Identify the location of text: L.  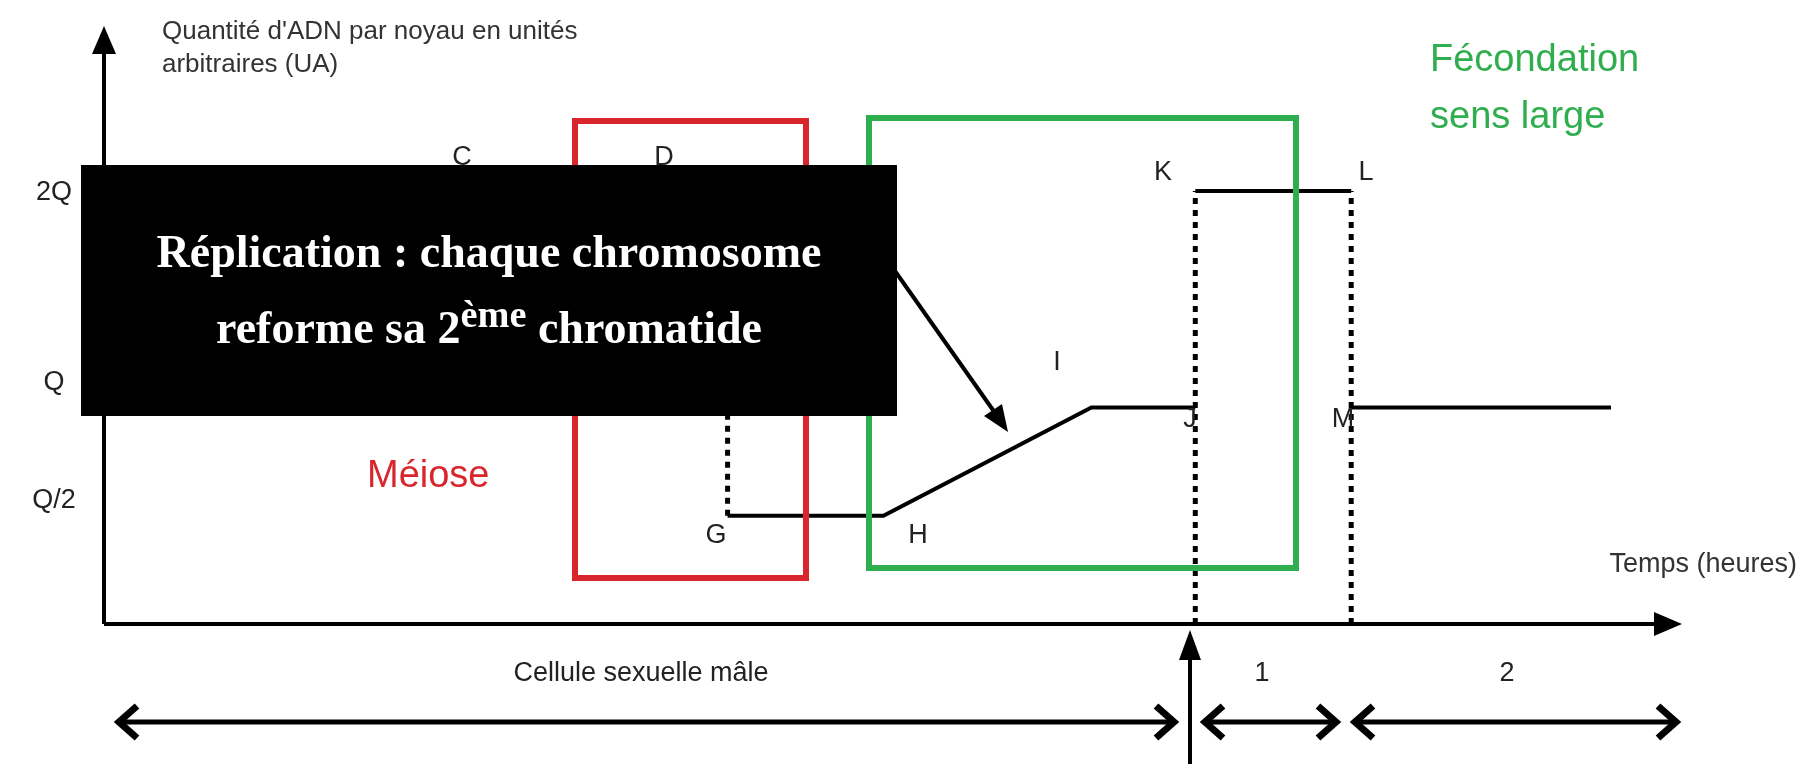
(1366, 171).